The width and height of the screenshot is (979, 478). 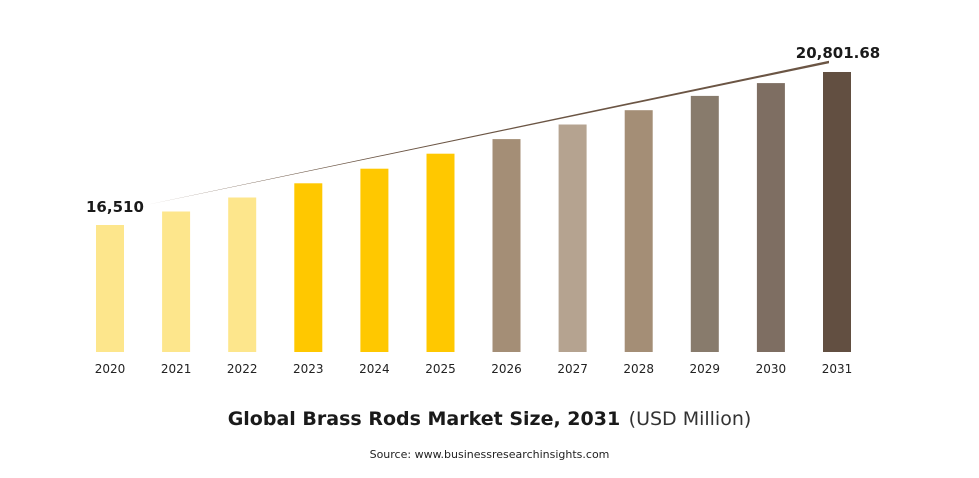 I want to click on bar-2026, so click(x=506, y=245).